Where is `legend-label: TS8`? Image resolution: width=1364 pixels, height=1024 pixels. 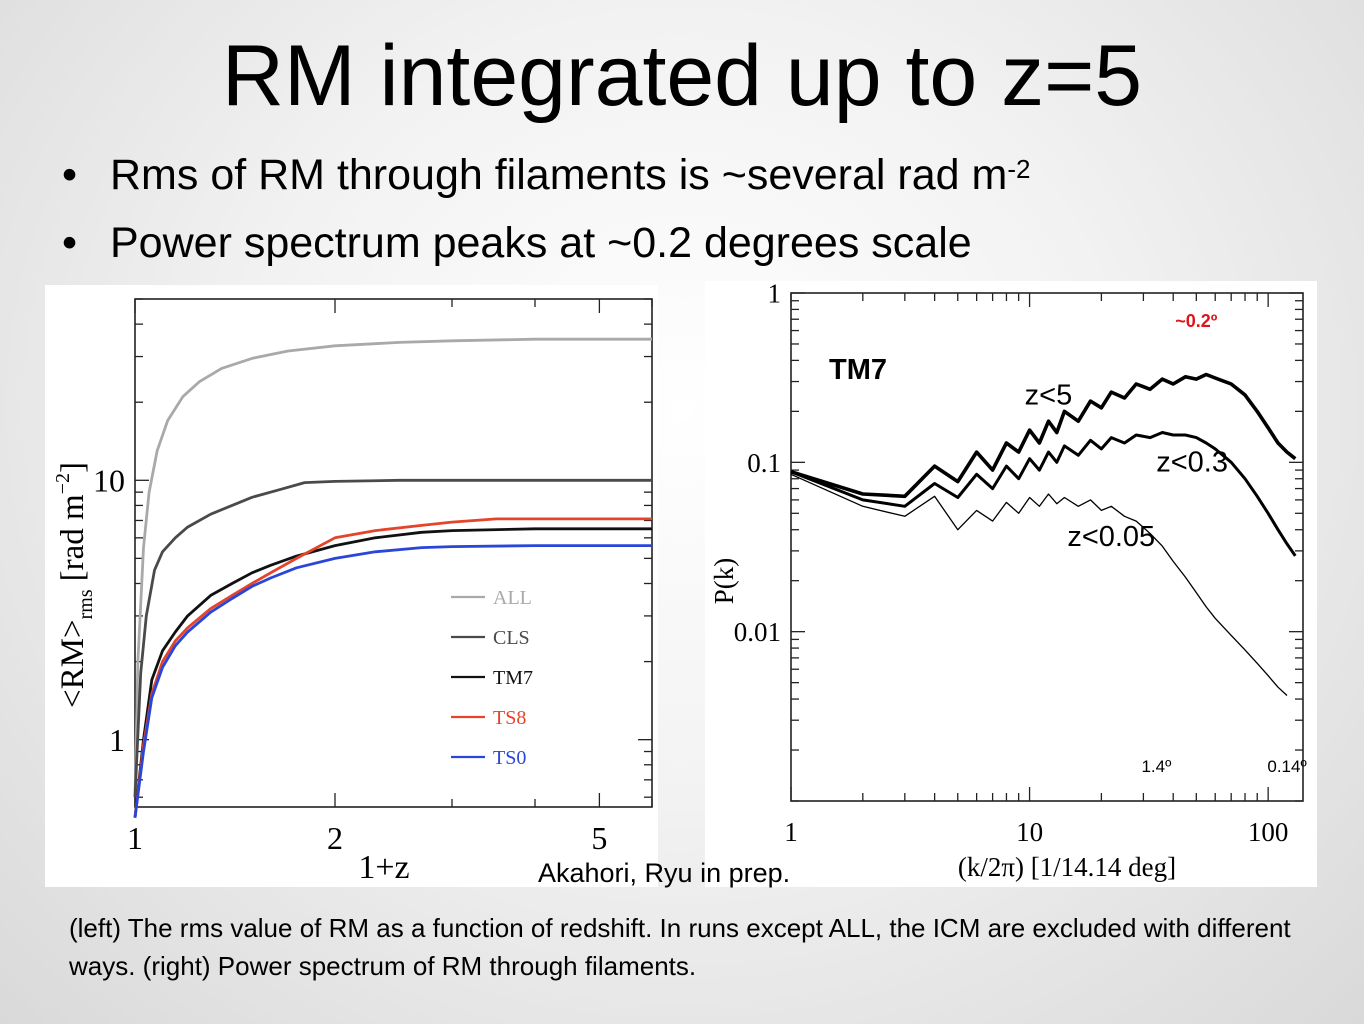 legend-label: TS8 is located at coordinates (509, 718).